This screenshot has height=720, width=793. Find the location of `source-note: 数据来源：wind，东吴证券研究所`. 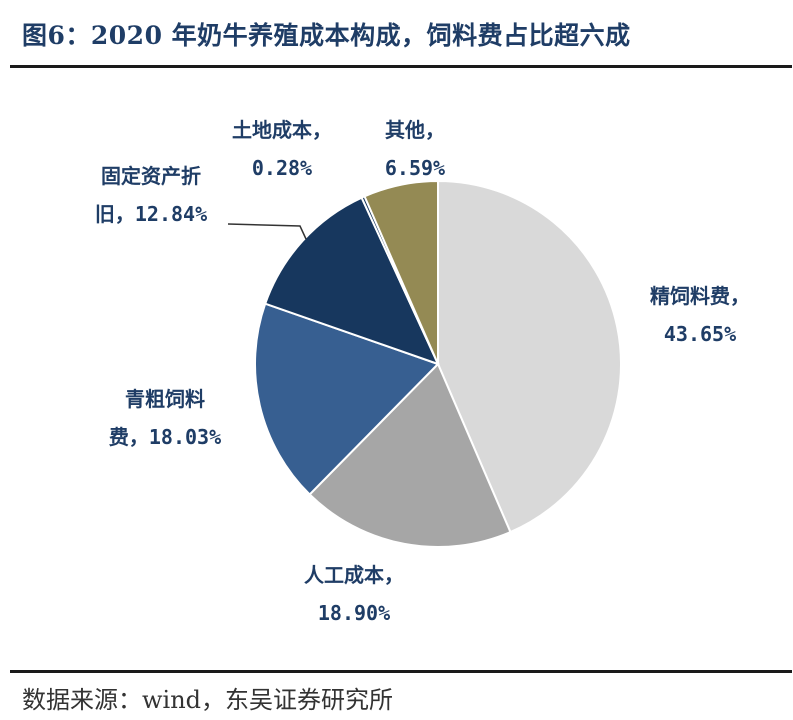

source-note: 数据来源：wind，东吴证券研究所 is located at coordinates (208, 700).